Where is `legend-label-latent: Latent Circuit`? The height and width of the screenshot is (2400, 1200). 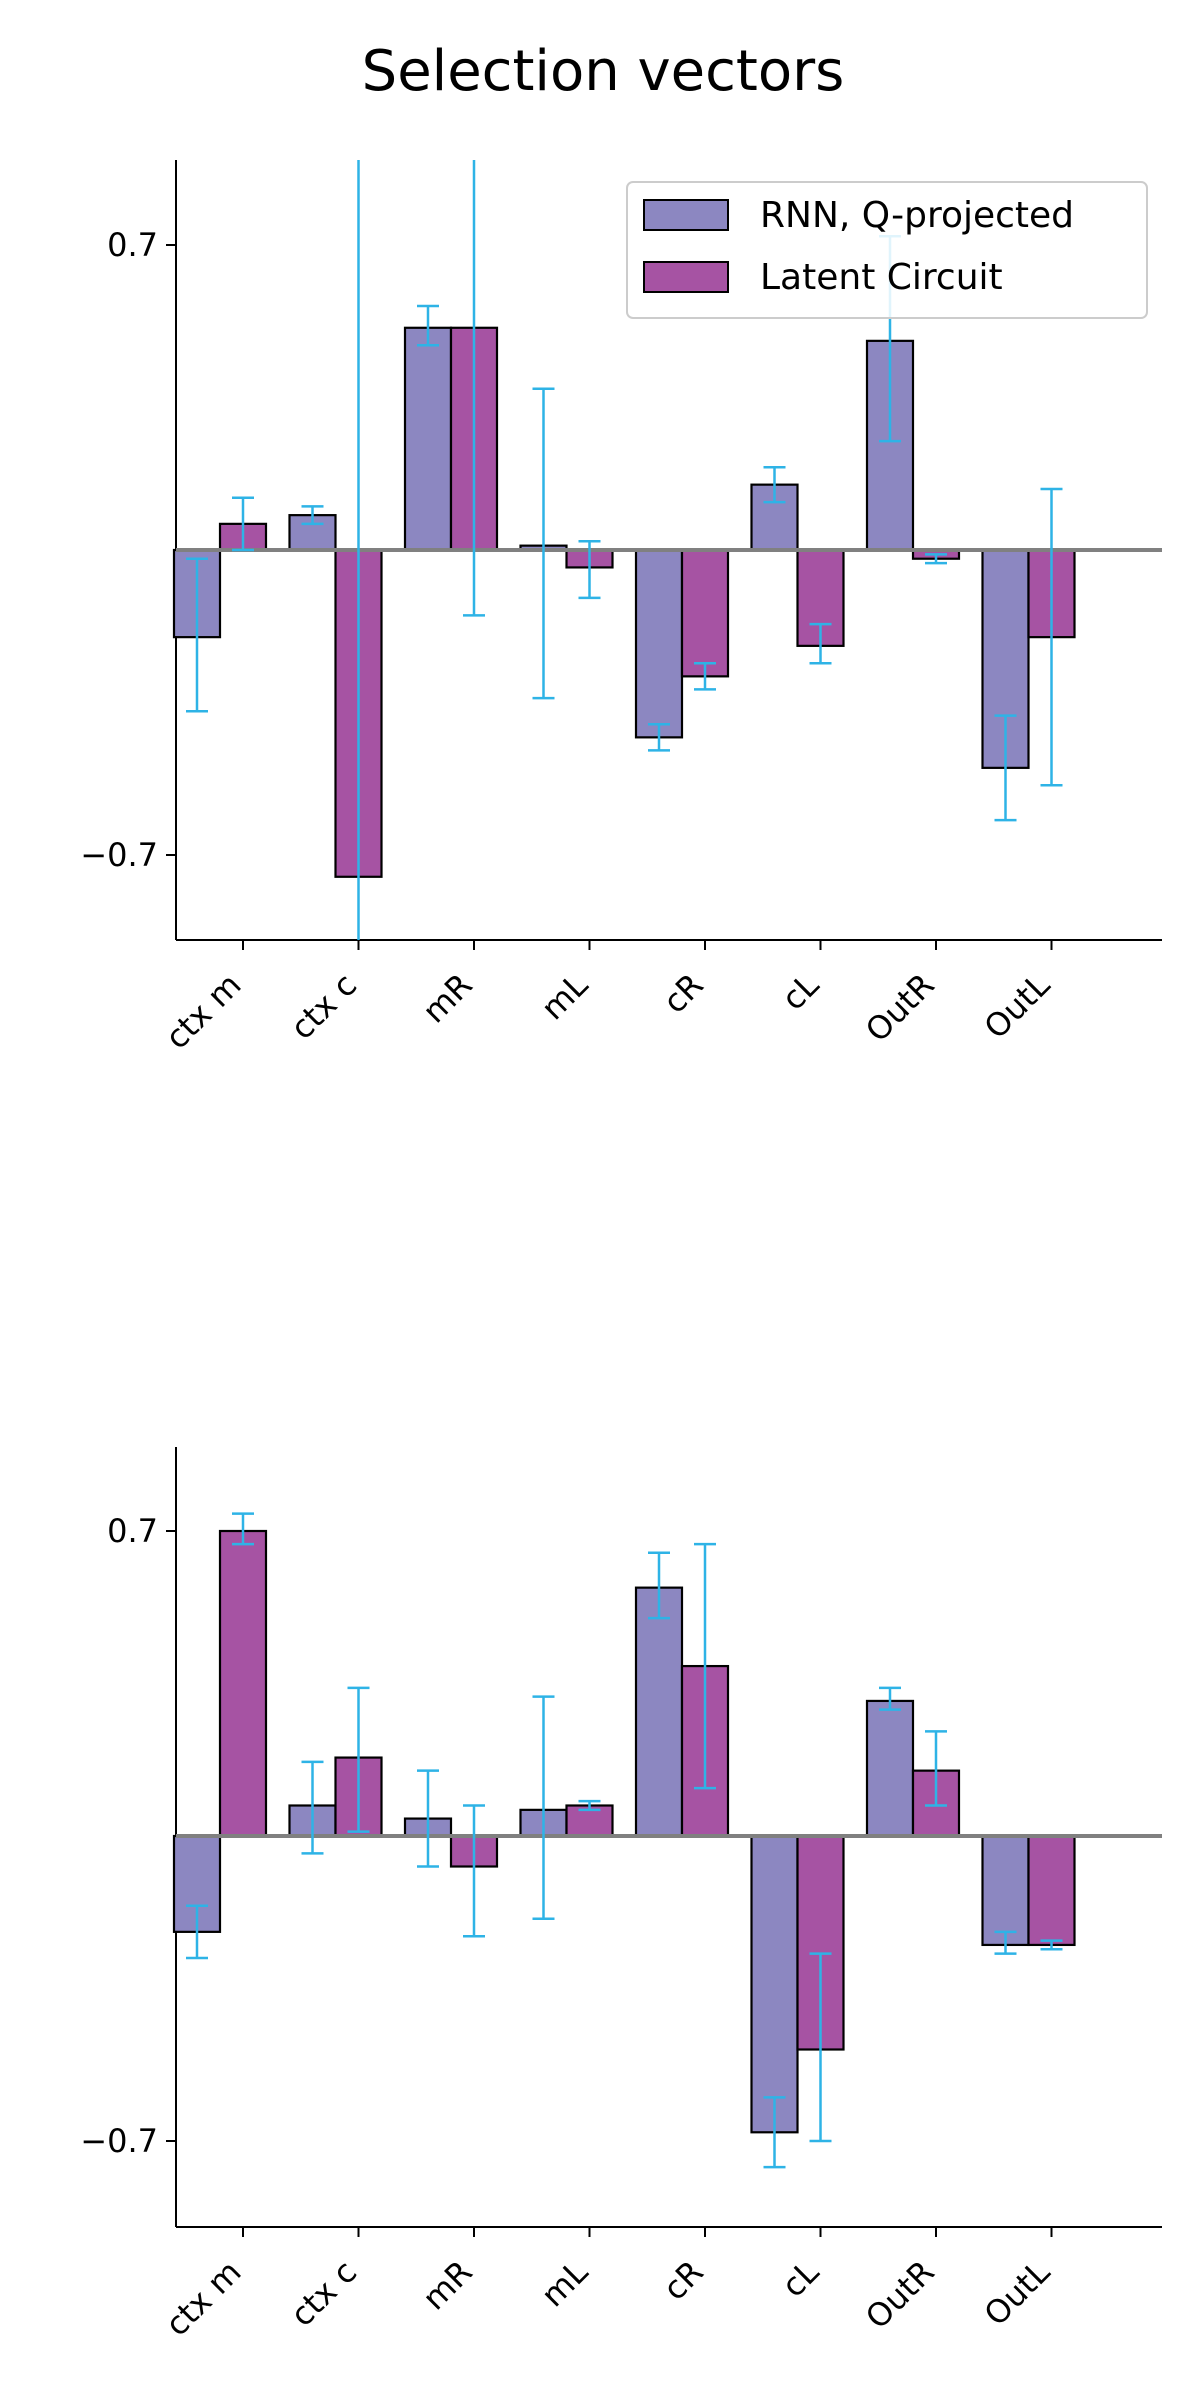
legend-label-latent: Latent Circuit is located at coordinates (881, 277).